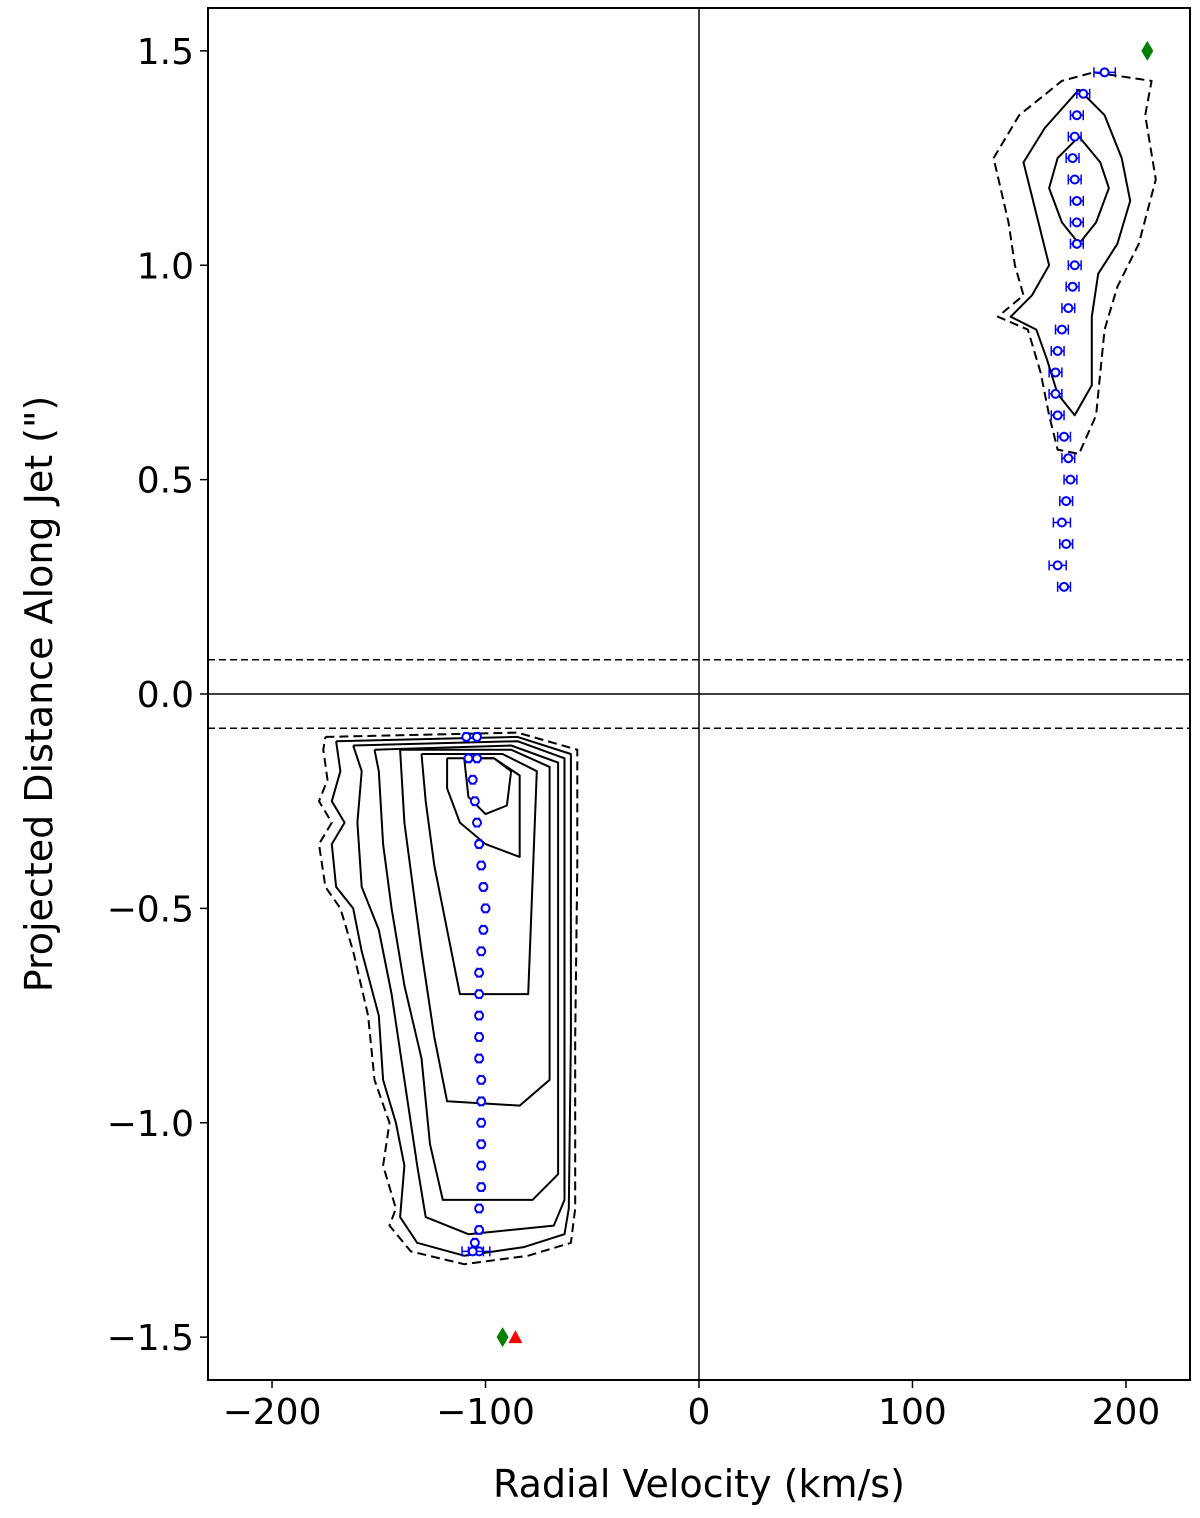  I want to click on x-tick-label-0: −200, so click(272, 1412).